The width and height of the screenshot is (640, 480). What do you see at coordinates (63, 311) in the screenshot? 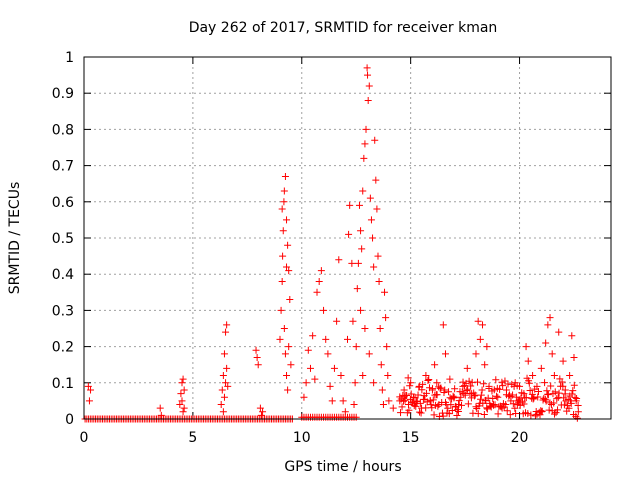
I see `y-tick-label: 0.3` at bounding box center [63, 311].